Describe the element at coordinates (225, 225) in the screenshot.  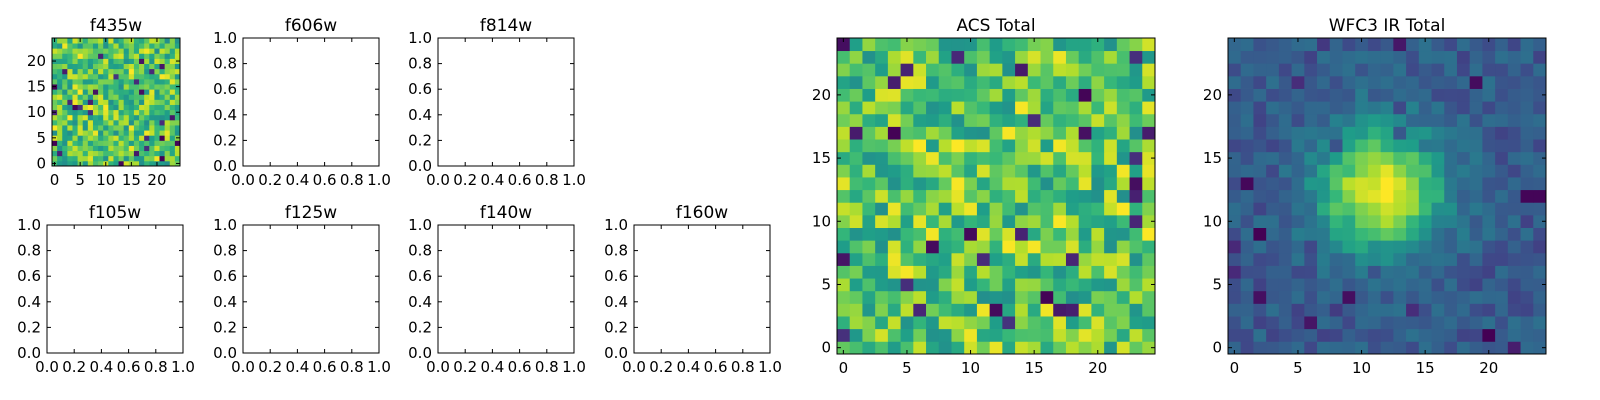
I see `y-tick-label: 1.0` at that location.